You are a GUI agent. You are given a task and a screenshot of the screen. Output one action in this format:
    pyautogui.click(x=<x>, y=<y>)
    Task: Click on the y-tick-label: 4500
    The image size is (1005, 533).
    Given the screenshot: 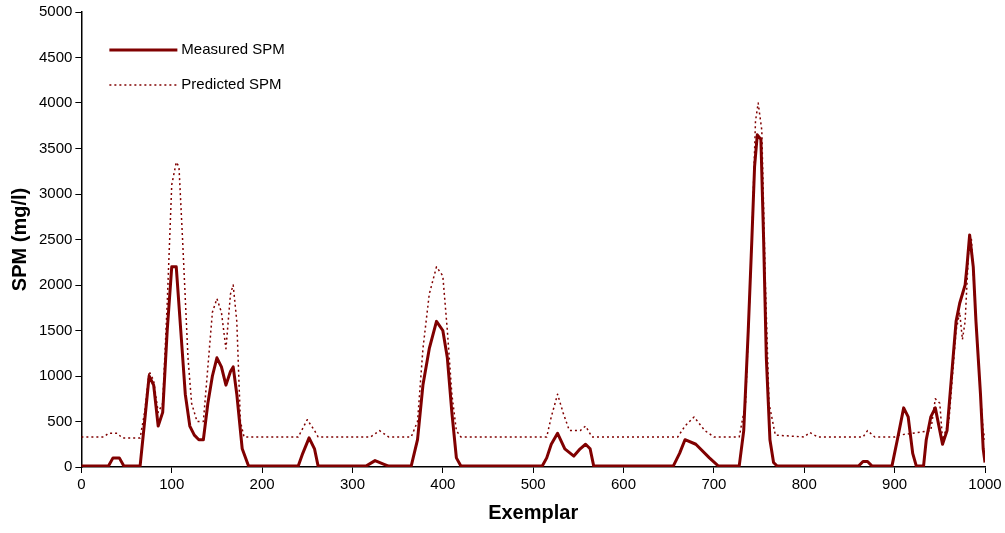 What is the action you would take?
    pyautogui.click(x=55, y=56)
    